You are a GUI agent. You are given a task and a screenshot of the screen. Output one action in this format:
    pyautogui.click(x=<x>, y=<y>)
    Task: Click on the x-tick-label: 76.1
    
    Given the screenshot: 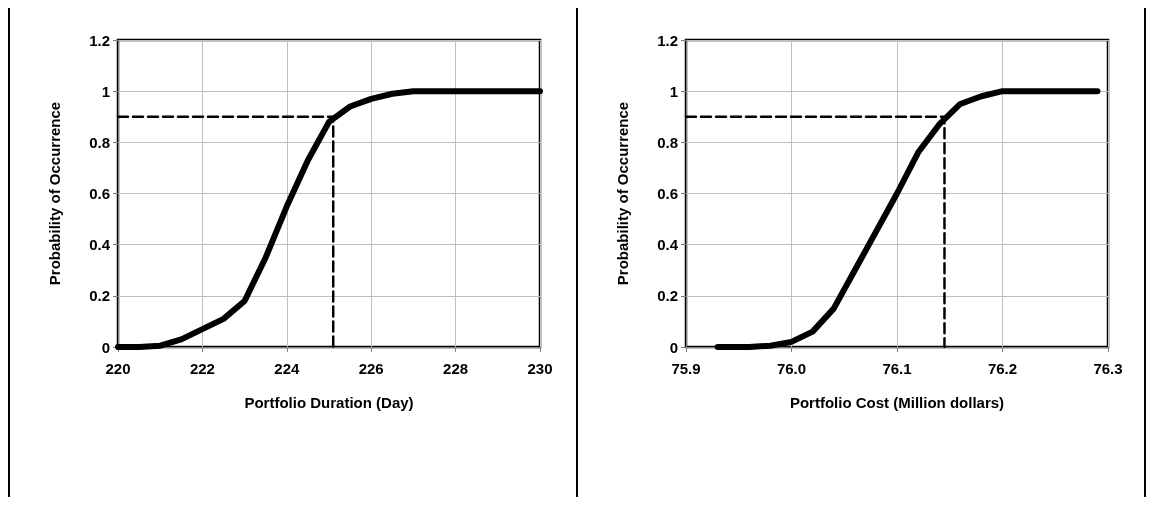 What is the action you would take?
    pyautogui.click(x=897, y=368)
    